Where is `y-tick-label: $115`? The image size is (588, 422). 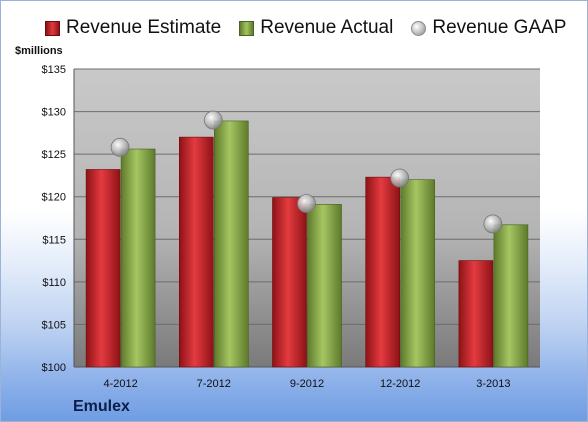 y-tick-label: $115 is located at coordinates (54, 240).